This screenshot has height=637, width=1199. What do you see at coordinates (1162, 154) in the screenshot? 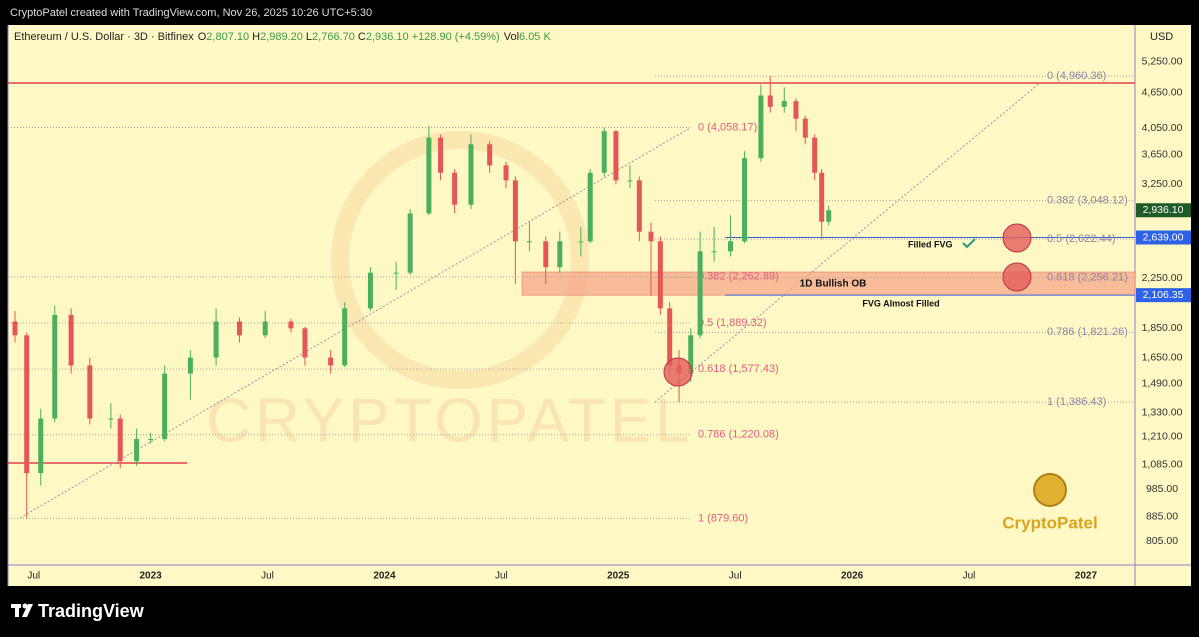
I see `y-tick-label: 3,650.00` at bounding box center [1162, 154].